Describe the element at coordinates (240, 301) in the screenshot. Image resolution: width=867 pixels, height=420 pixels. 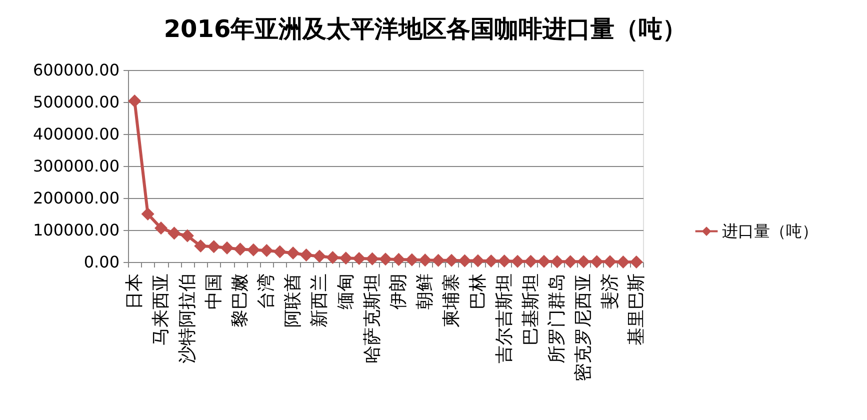
I see `x-tick-label: 黎巴嫩` at that location.